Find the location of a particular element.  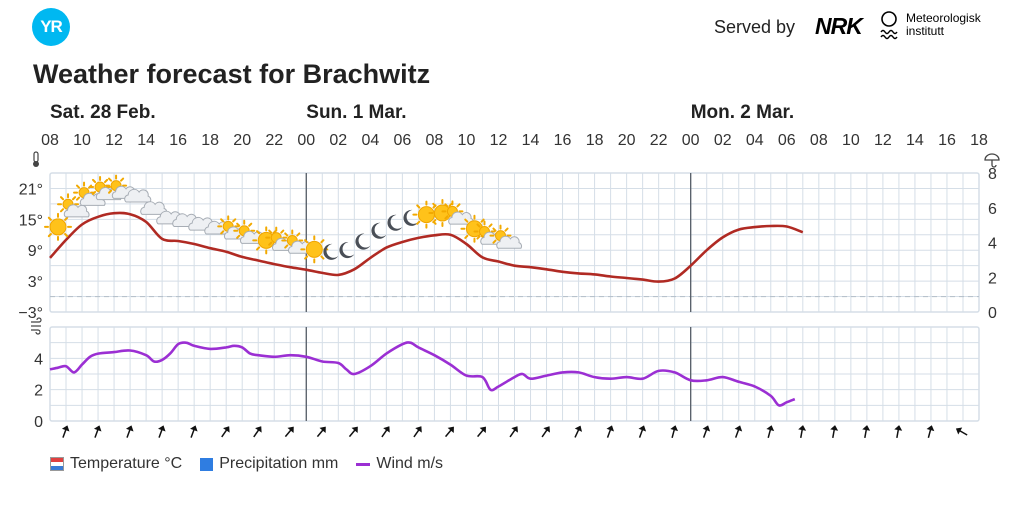

hour-tick-label: 00 is located at coordinates (306, 140).